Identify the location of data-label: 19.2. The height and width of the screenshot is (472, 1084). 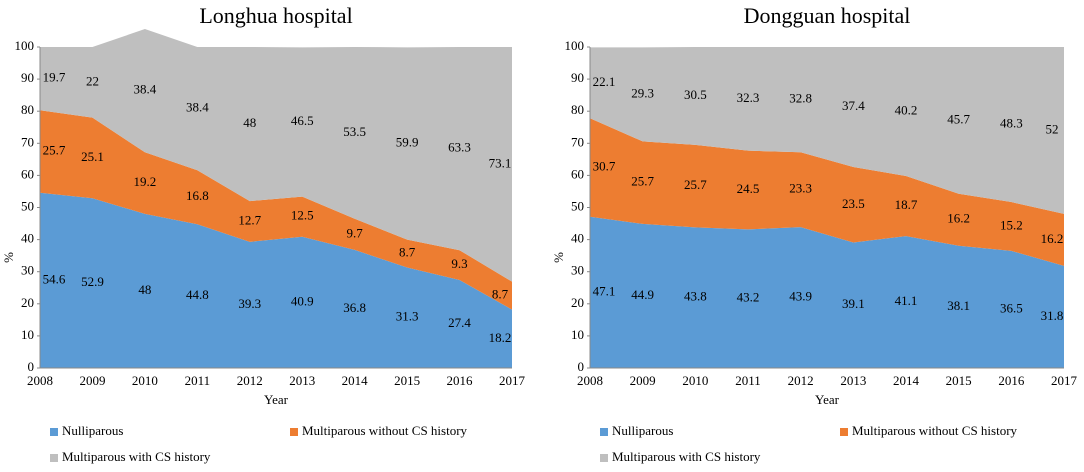
(145, 181).